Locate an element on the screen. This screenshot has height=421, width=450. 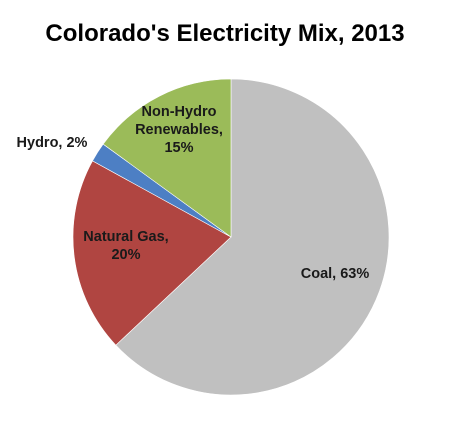
chart-title: Colorado's Electricity Mix, 2013 is located at coordinates (225, 33).